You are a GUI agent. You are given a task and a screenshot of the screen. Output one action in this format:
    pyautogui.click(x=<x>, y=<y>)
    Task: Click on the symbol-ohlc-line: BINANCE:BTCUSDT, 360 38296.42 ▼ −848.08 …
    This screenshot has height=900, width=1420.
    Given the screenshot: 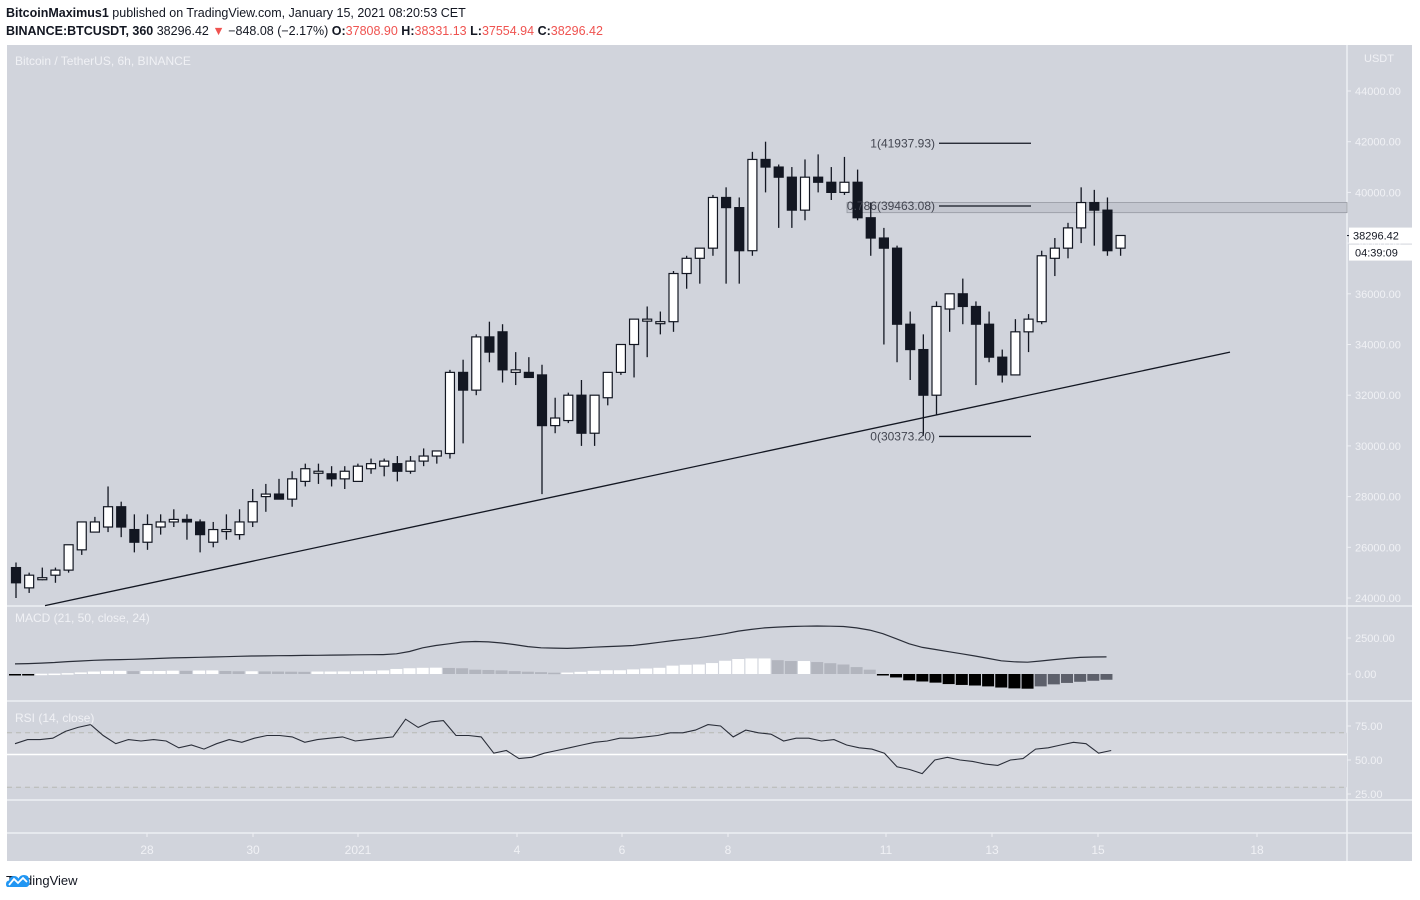 What is the action you would take?
    pyautogui.click(x=304, y=31)
    